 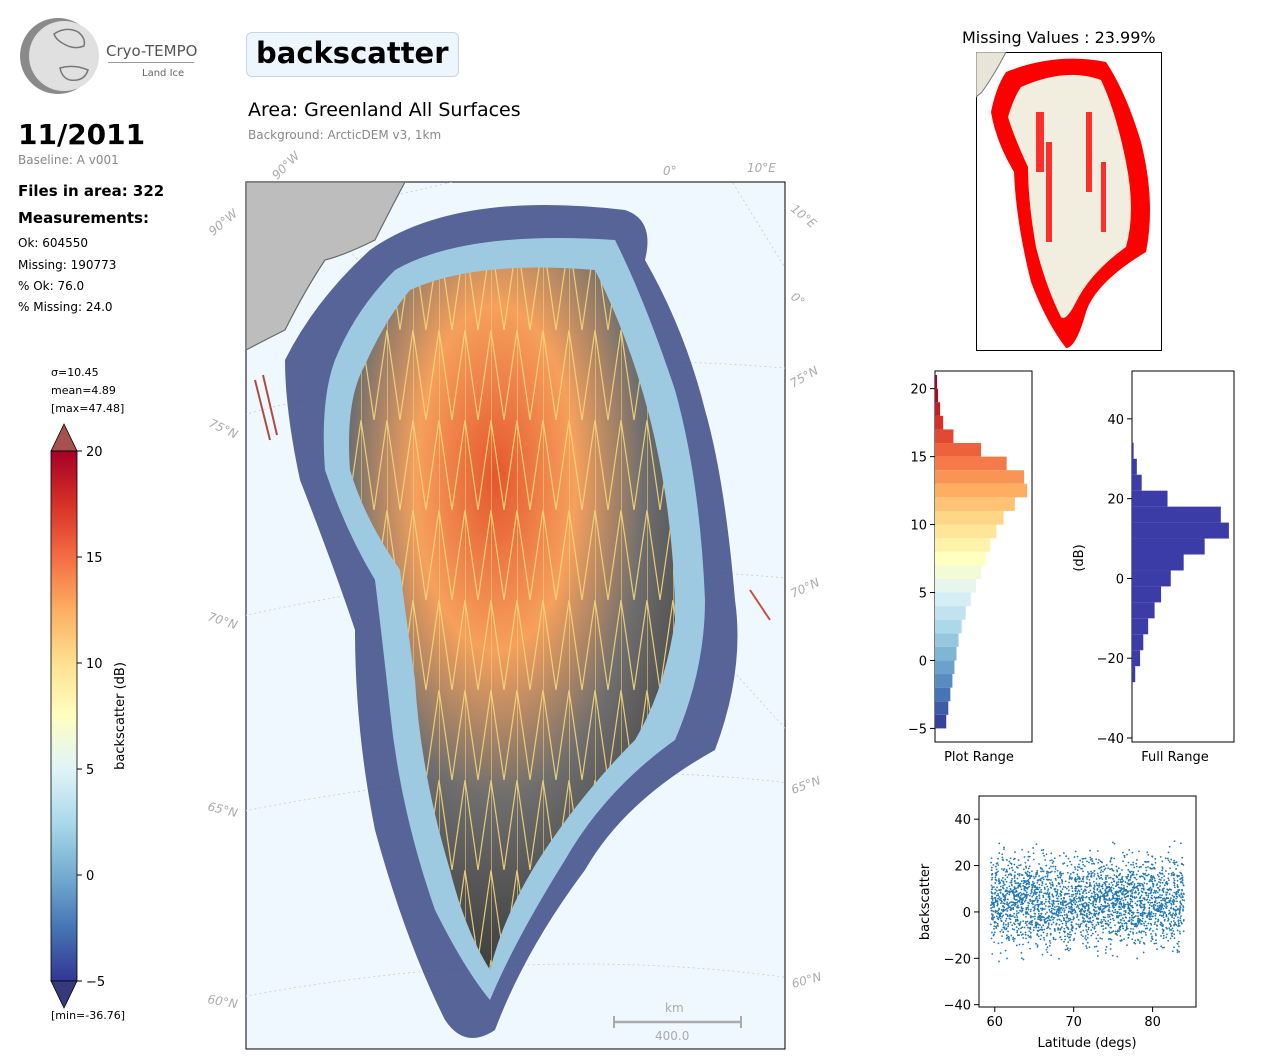 What do you see at coordinates (88, 1015) in the screenshot?
I see `colorbar-min: [min=-36.76]` at bounding box center [88, 1015].